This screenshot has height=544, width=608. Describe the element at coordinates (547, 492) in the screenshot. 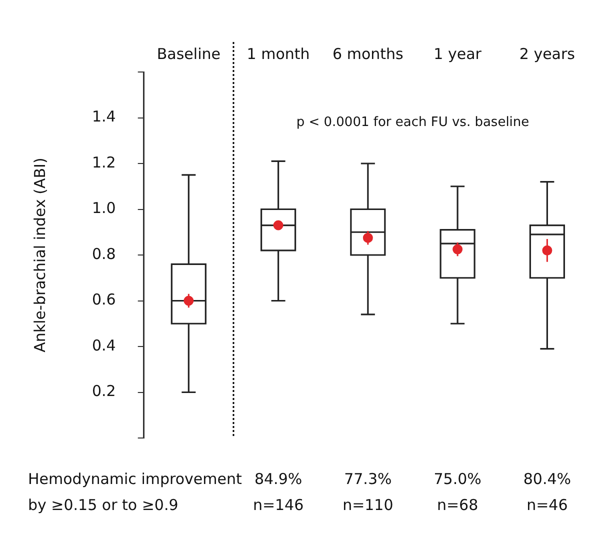

I see `text: 80.4% n=46` at that location.